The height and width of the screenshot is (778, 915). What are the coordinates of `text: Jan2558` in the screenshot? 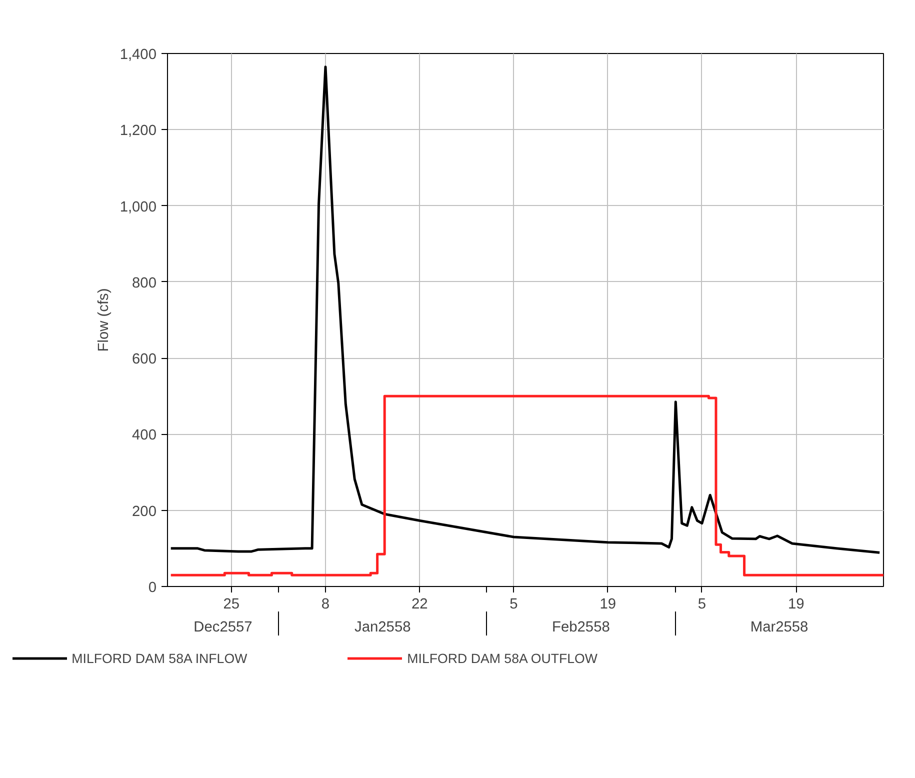 It's located at (382, 628).